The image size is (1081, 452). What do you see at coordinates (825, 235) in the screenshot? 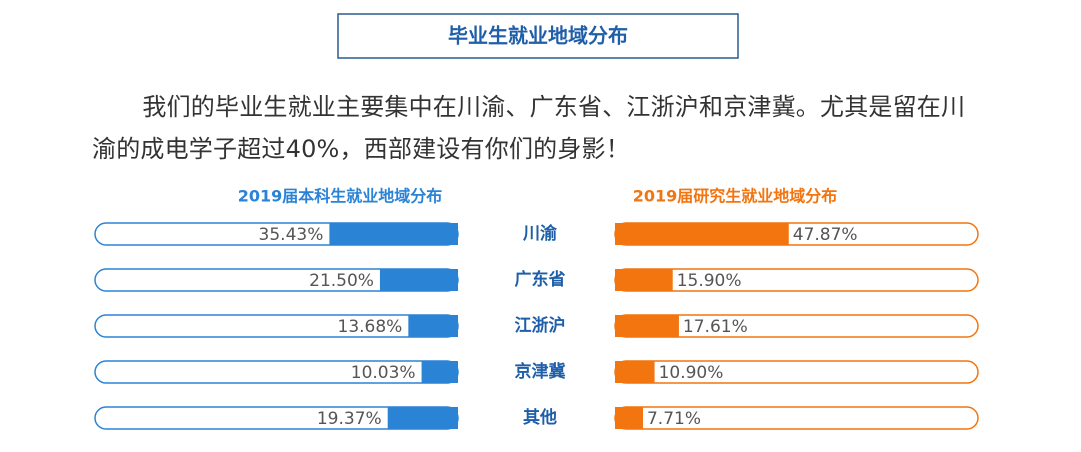
I see `value-label: 47.87%` at bounding box center [825, 235].